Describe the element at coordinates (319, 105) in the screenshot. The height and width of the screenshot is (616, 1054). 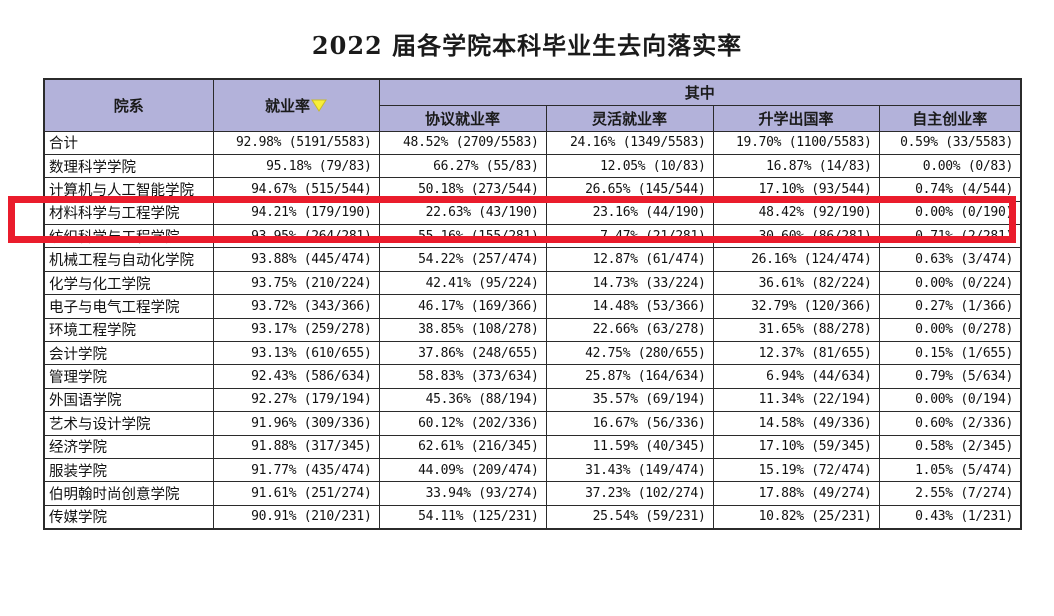
I see `sort-descending-icon` at that location.